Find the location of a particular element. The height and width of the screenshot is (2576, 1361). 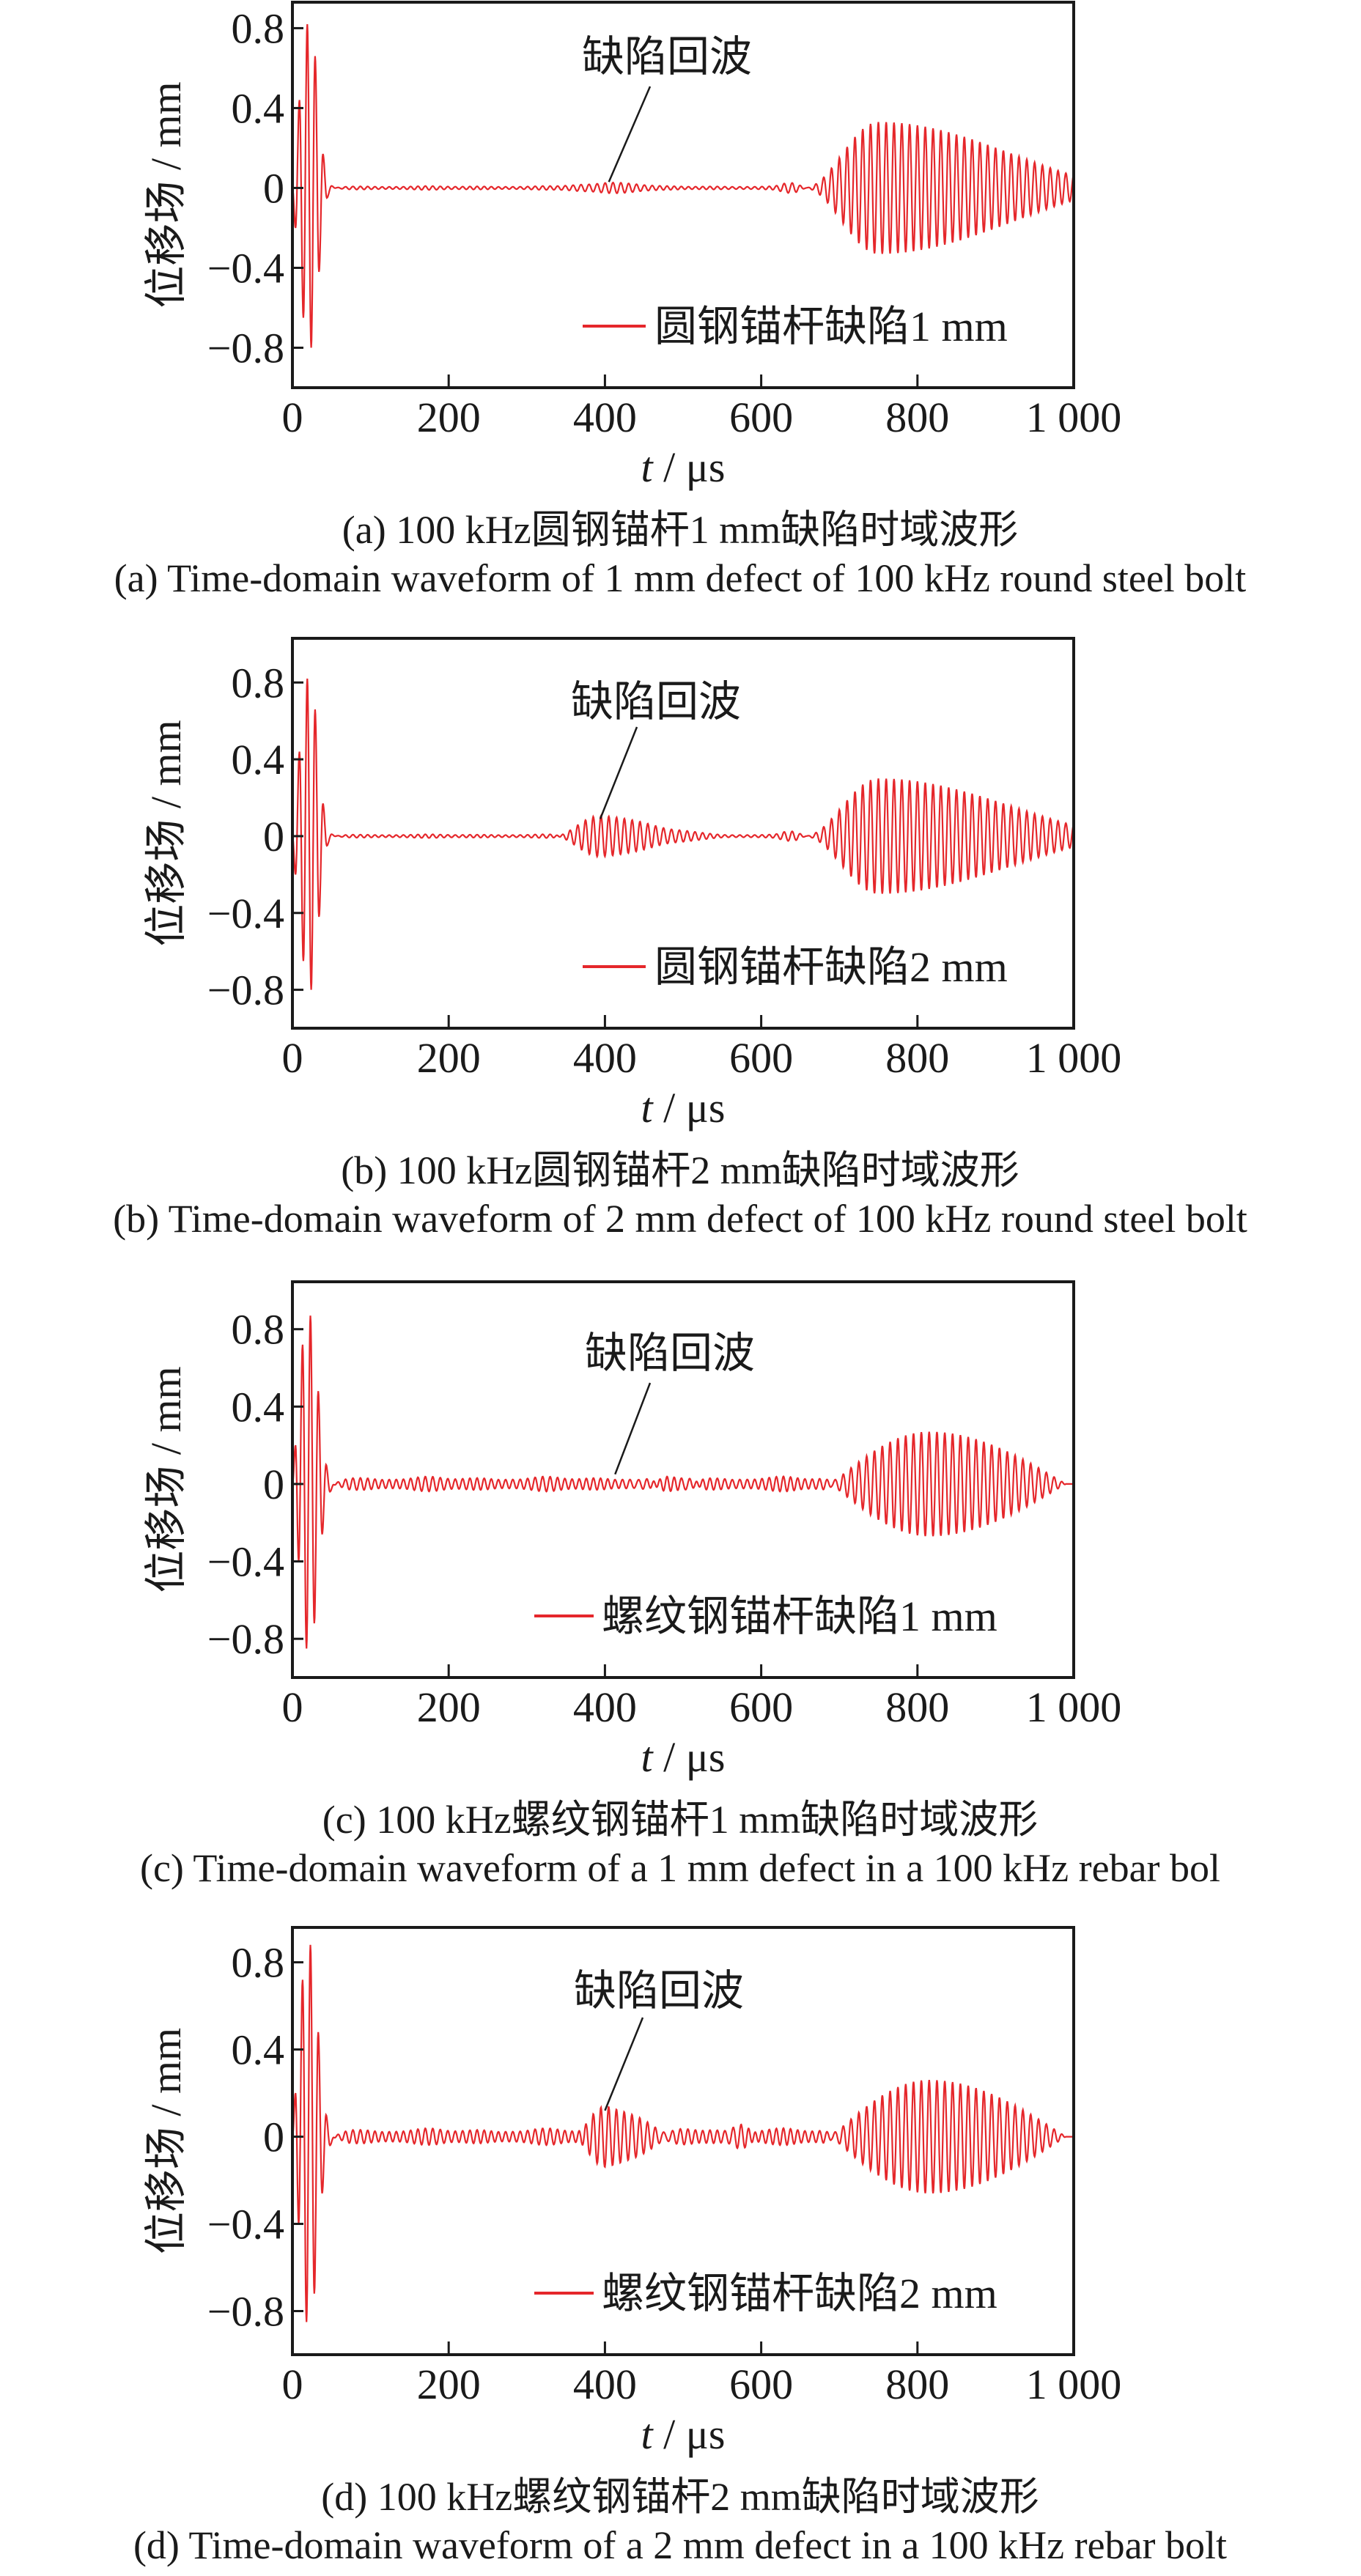

legend: 圆钢锚杆缺陷2 mm is located at coordinates (795, 967).